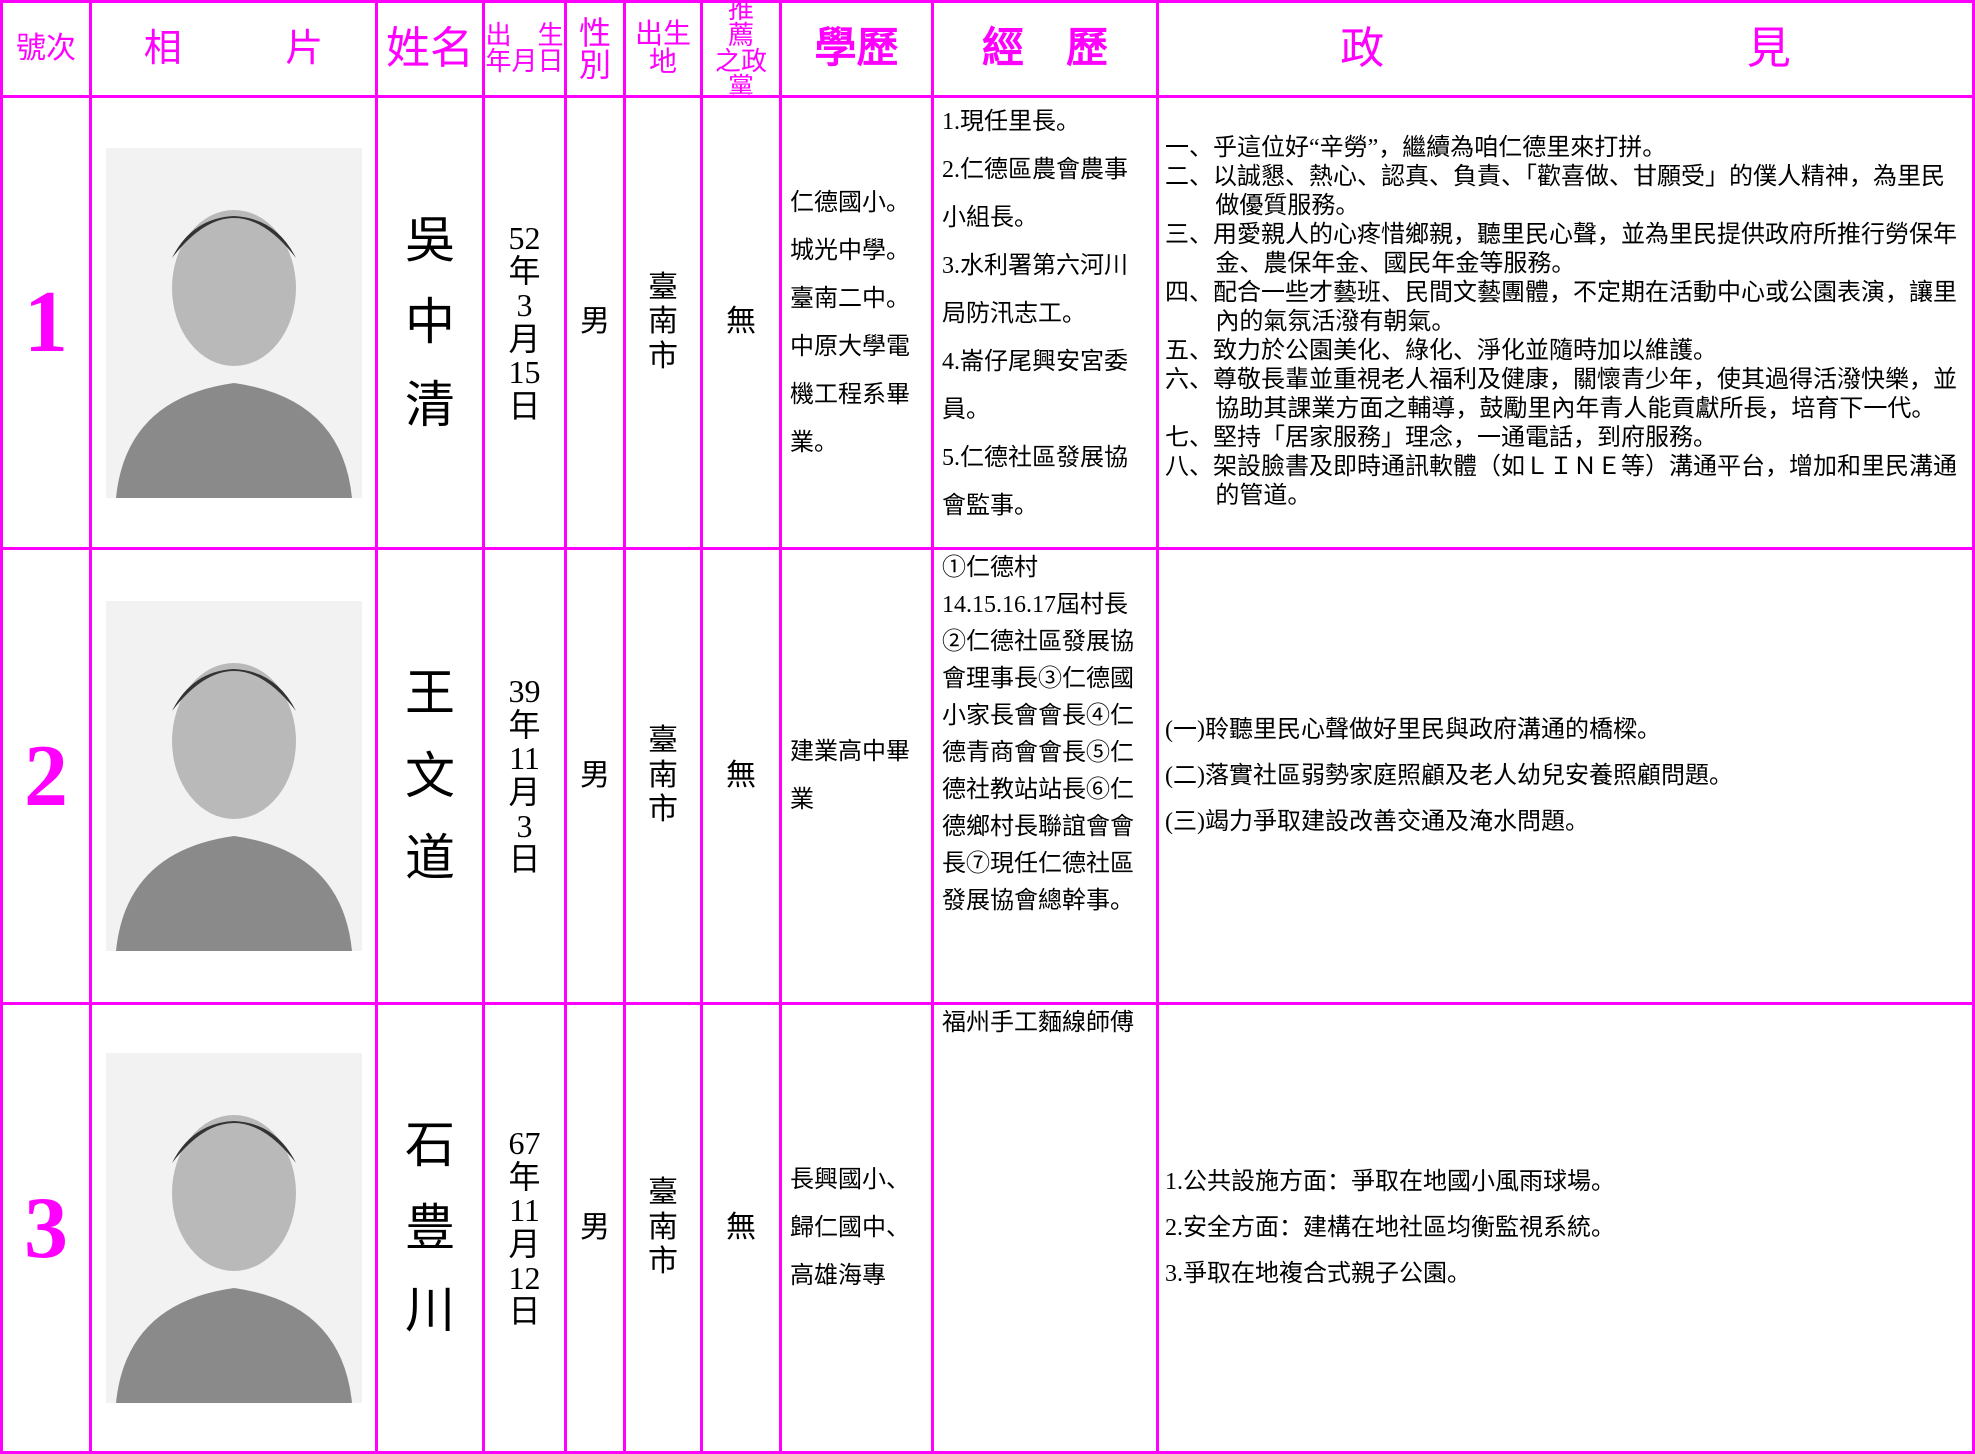 This screenshot has height=1454, width=1975. What do you see at coordinates (1555, 191) in the screenshot?
I see `platform-item: 二、以誠懇、熱心、認真、負責、「歡喜做、甘願受」的僕人精神，為里民做優質服務。` at bounding box center [1555, 191].